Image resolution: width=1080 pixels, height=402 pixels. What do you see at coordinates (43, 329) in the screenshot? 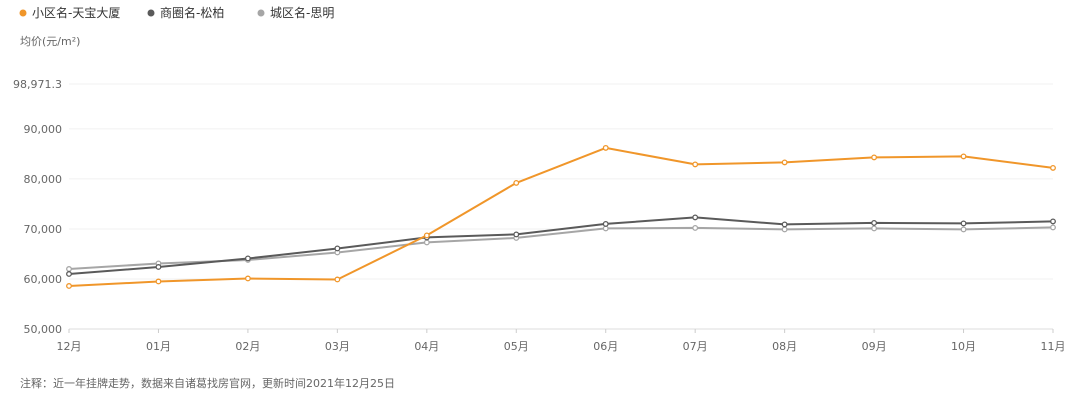
I see `y-tick-label: 50,000` at bounding box center [43, 329].